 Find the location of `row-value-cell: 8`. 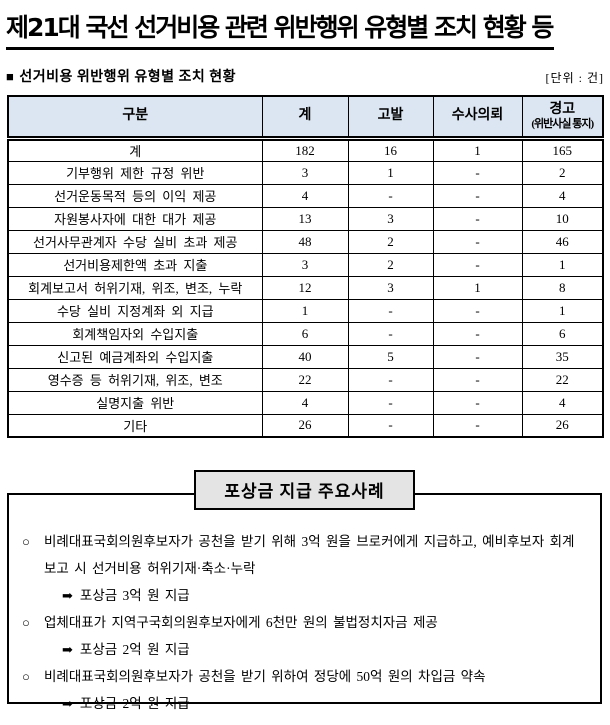

row-value-cell: 8 is located at coordinates (562, 287).